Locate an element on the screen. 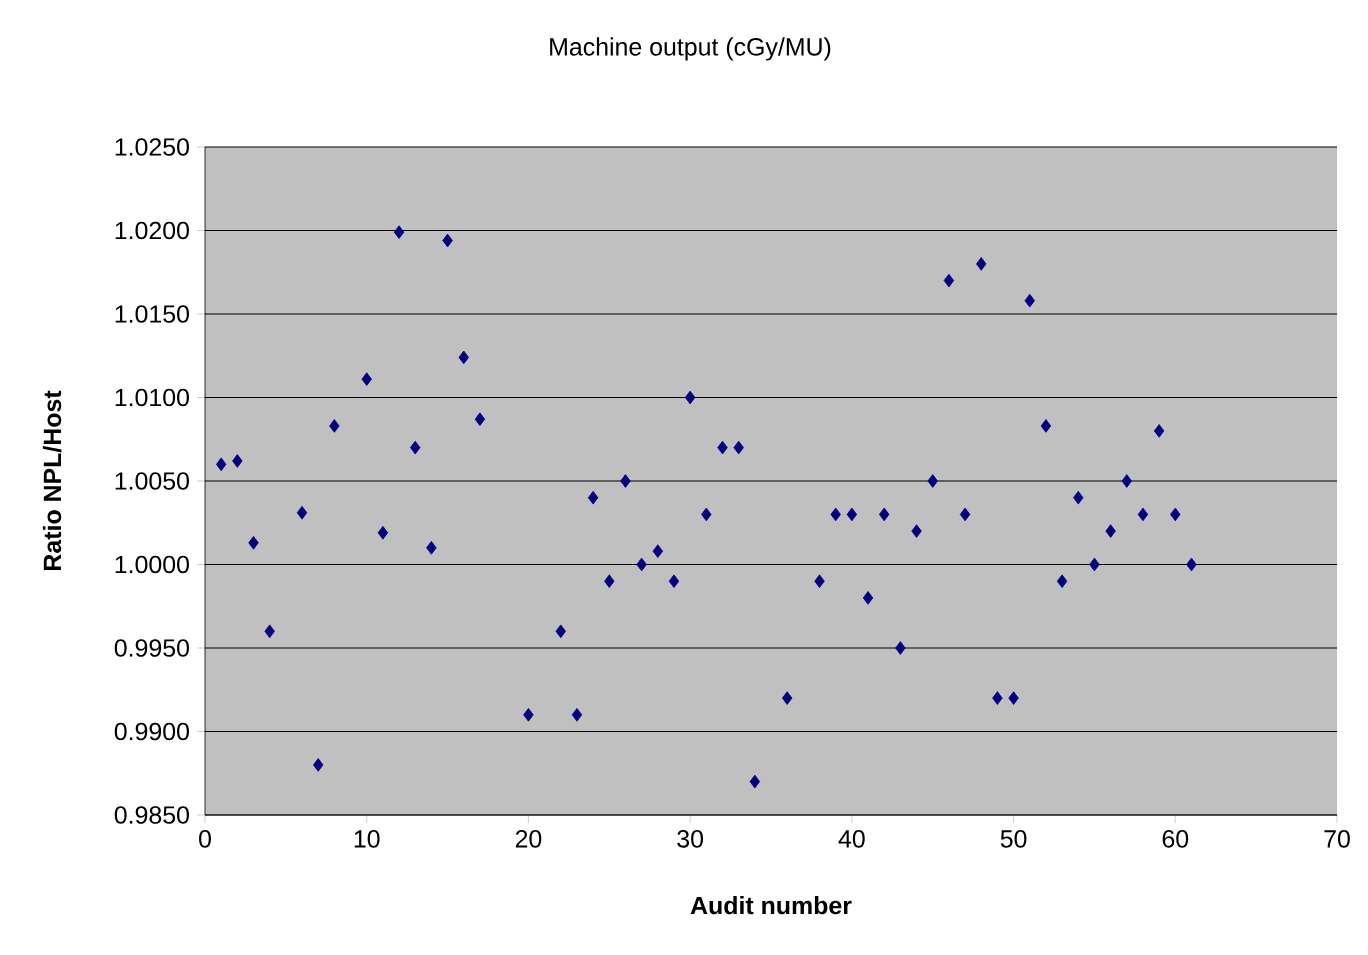 This screenshot has height=955, width=1368. y-tick-label: 1.0200 is located at coordinates (152, 230).